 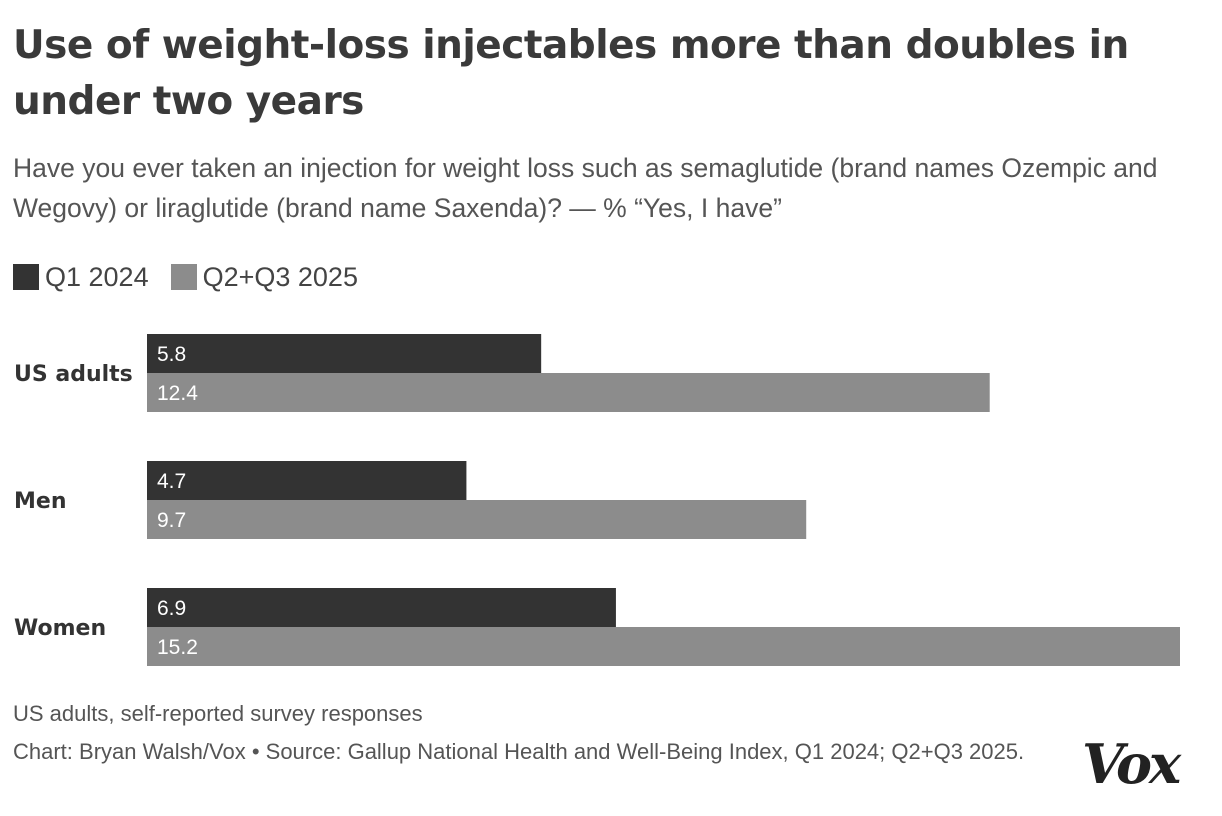 I want to click on legend-item-q1-2024: Q1 2024, so click(x=81, y=277).